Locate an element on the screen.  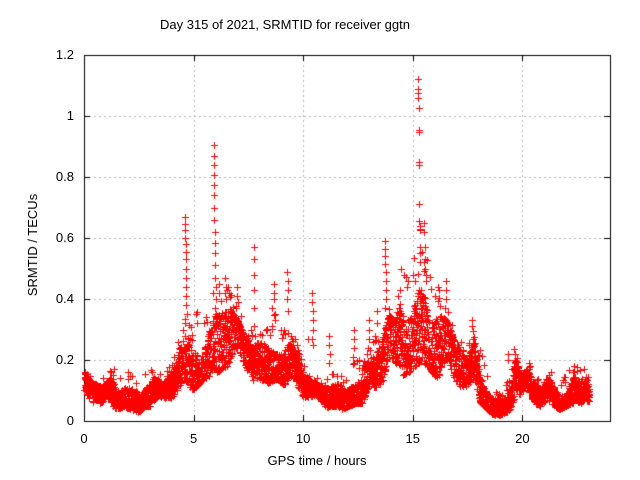
y-tick-label: 1 is located at coordinates (70, 115).